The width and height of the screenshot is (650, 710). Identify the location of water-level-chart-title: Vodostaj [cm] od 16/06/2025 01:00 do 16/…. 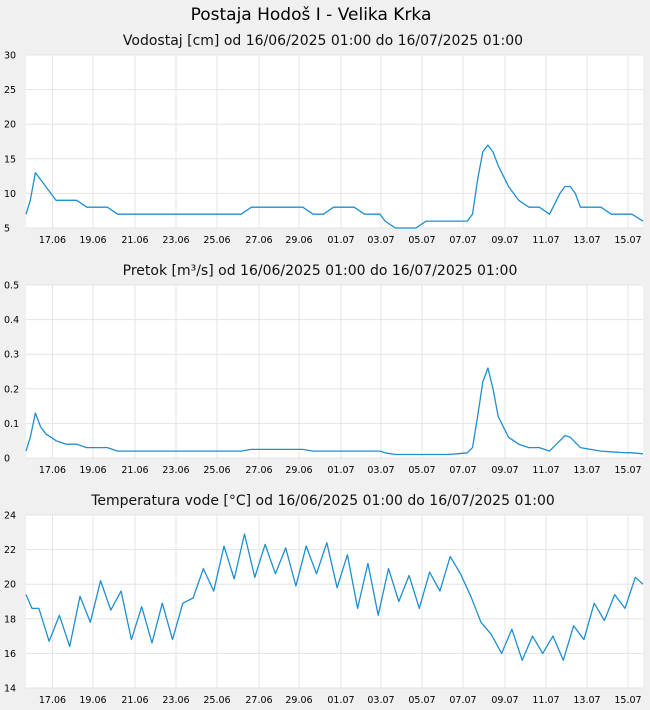
(323, 41).